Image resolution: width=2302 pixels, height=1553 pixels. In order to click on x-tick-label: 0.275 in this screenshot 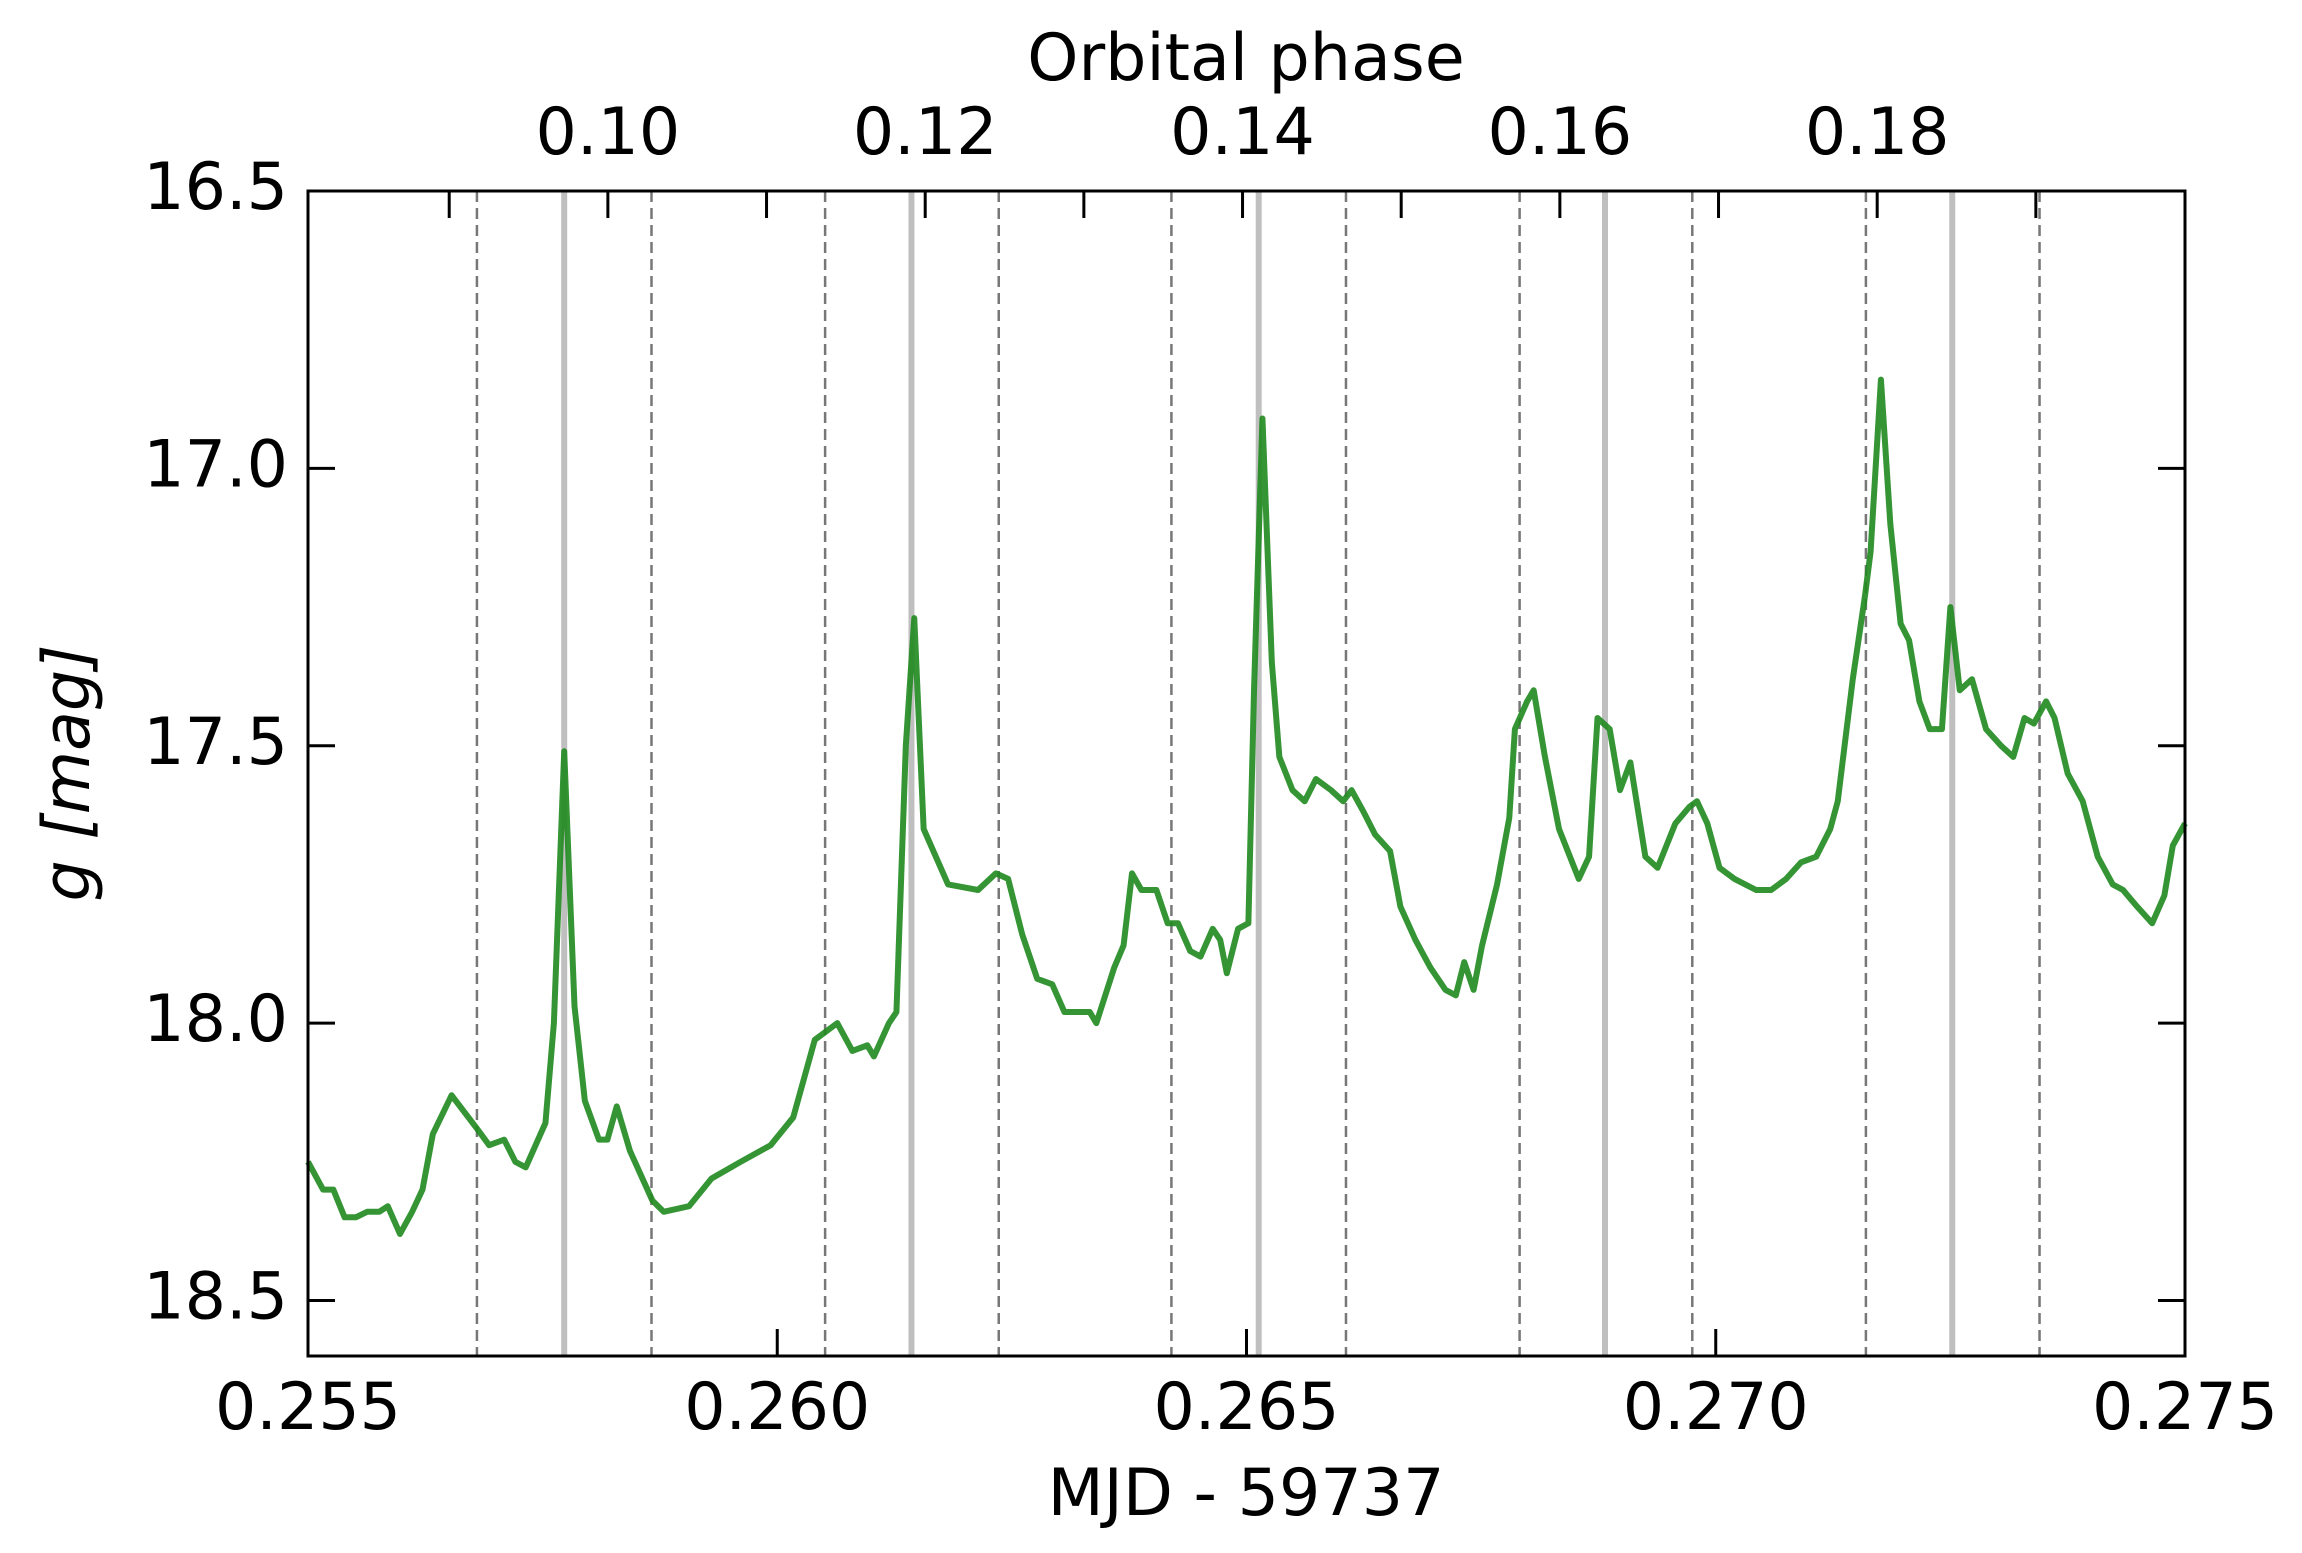, I will do `click(2185, 1407)`.